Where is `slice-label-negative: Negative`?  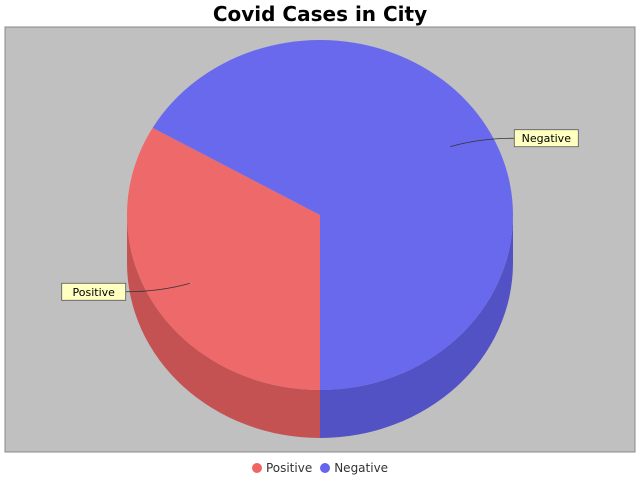 slice-label-negative: Negative is located at coordinates (547, 138).